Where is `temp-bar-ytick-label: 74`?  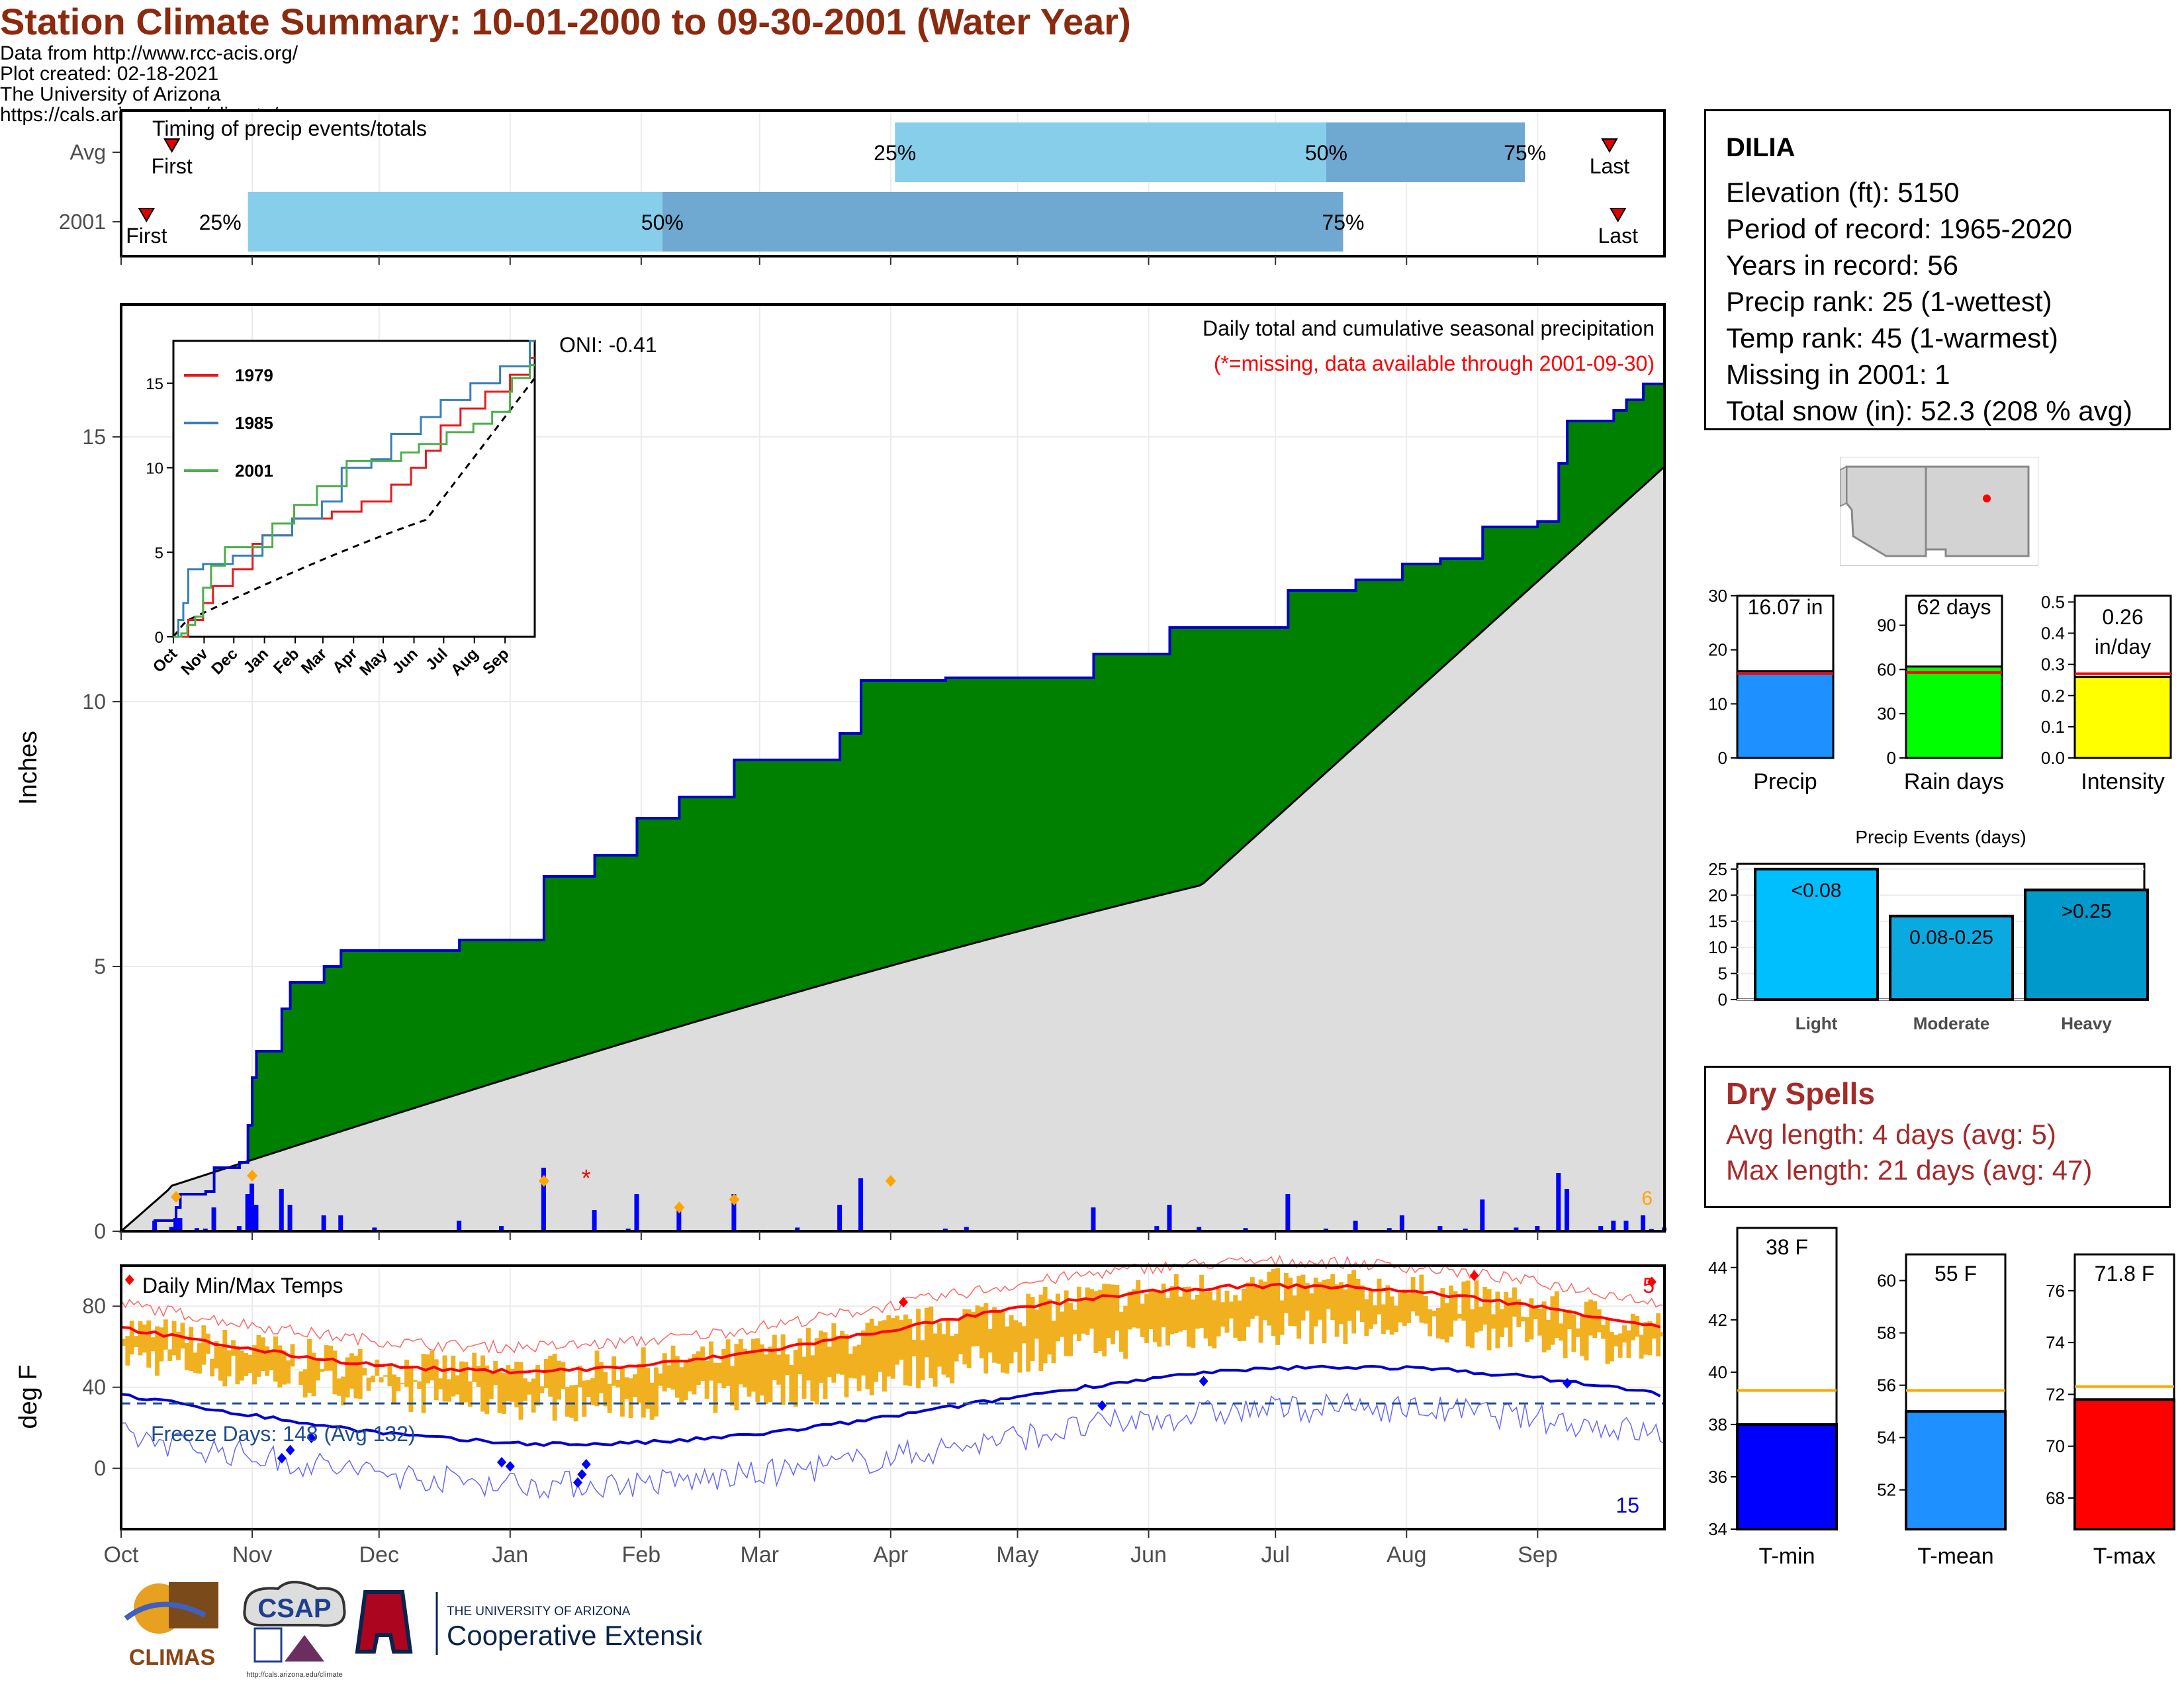
temp-bar-ytick-label: 74 is located at coordinates (2055, 1342).